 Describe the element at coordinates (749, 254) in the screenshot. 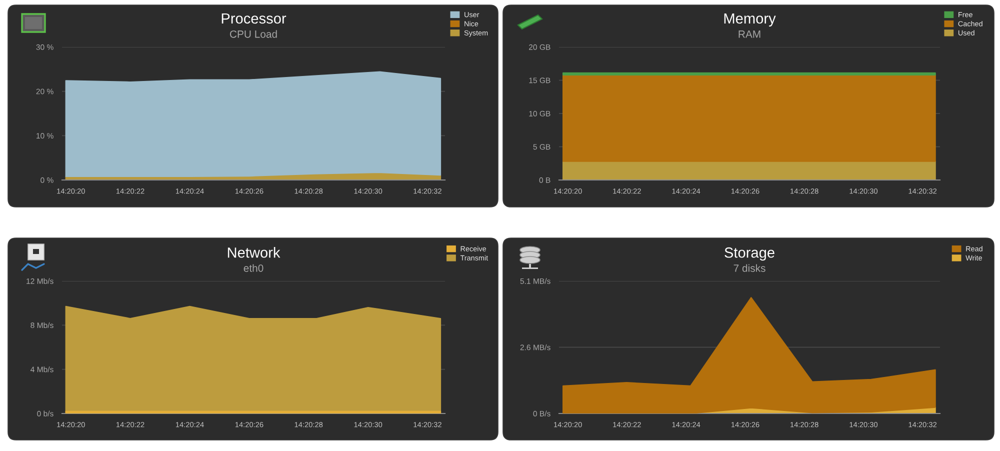

I see `chart-title: Storage` at that location.